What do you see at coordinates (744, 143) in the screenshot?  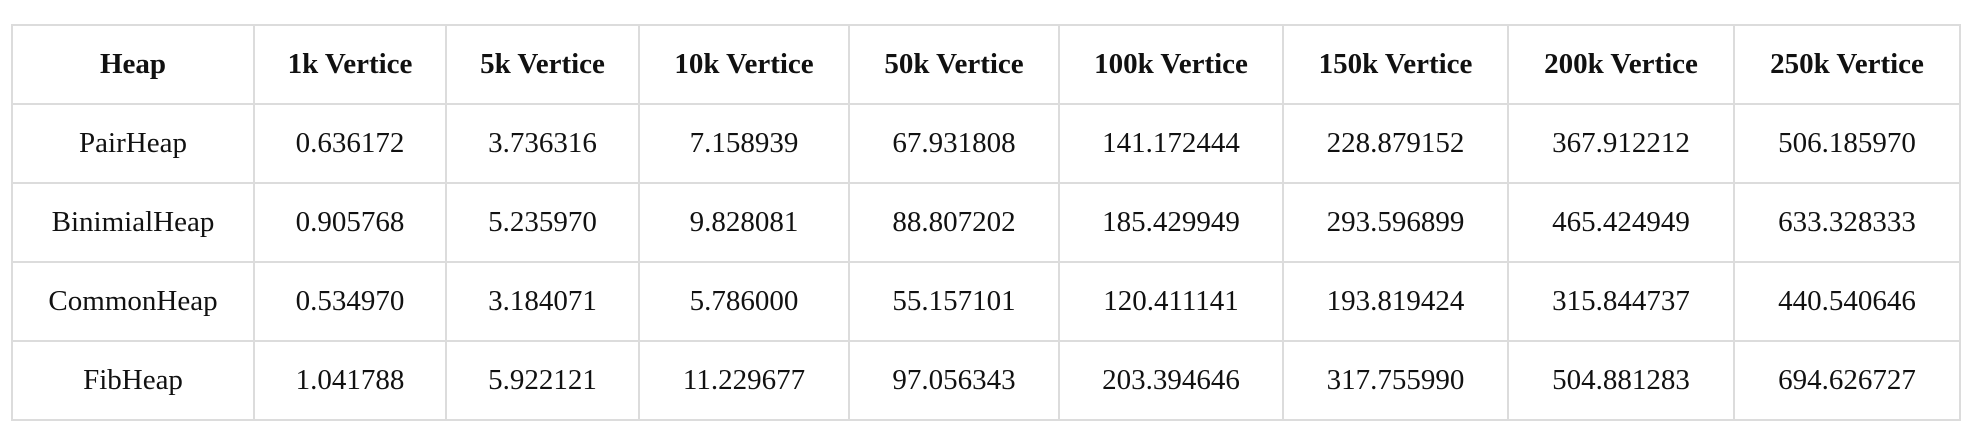 I see `table-cell: 7.158939` at bounding box center [744, 143].